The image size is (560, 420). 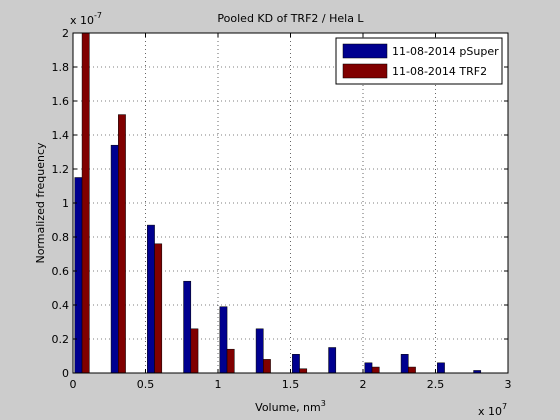 What do you see at coordinates (61, 237) in the screenshot?
I see `y-tick-label: 0.8` at bounding box center [61, 237].